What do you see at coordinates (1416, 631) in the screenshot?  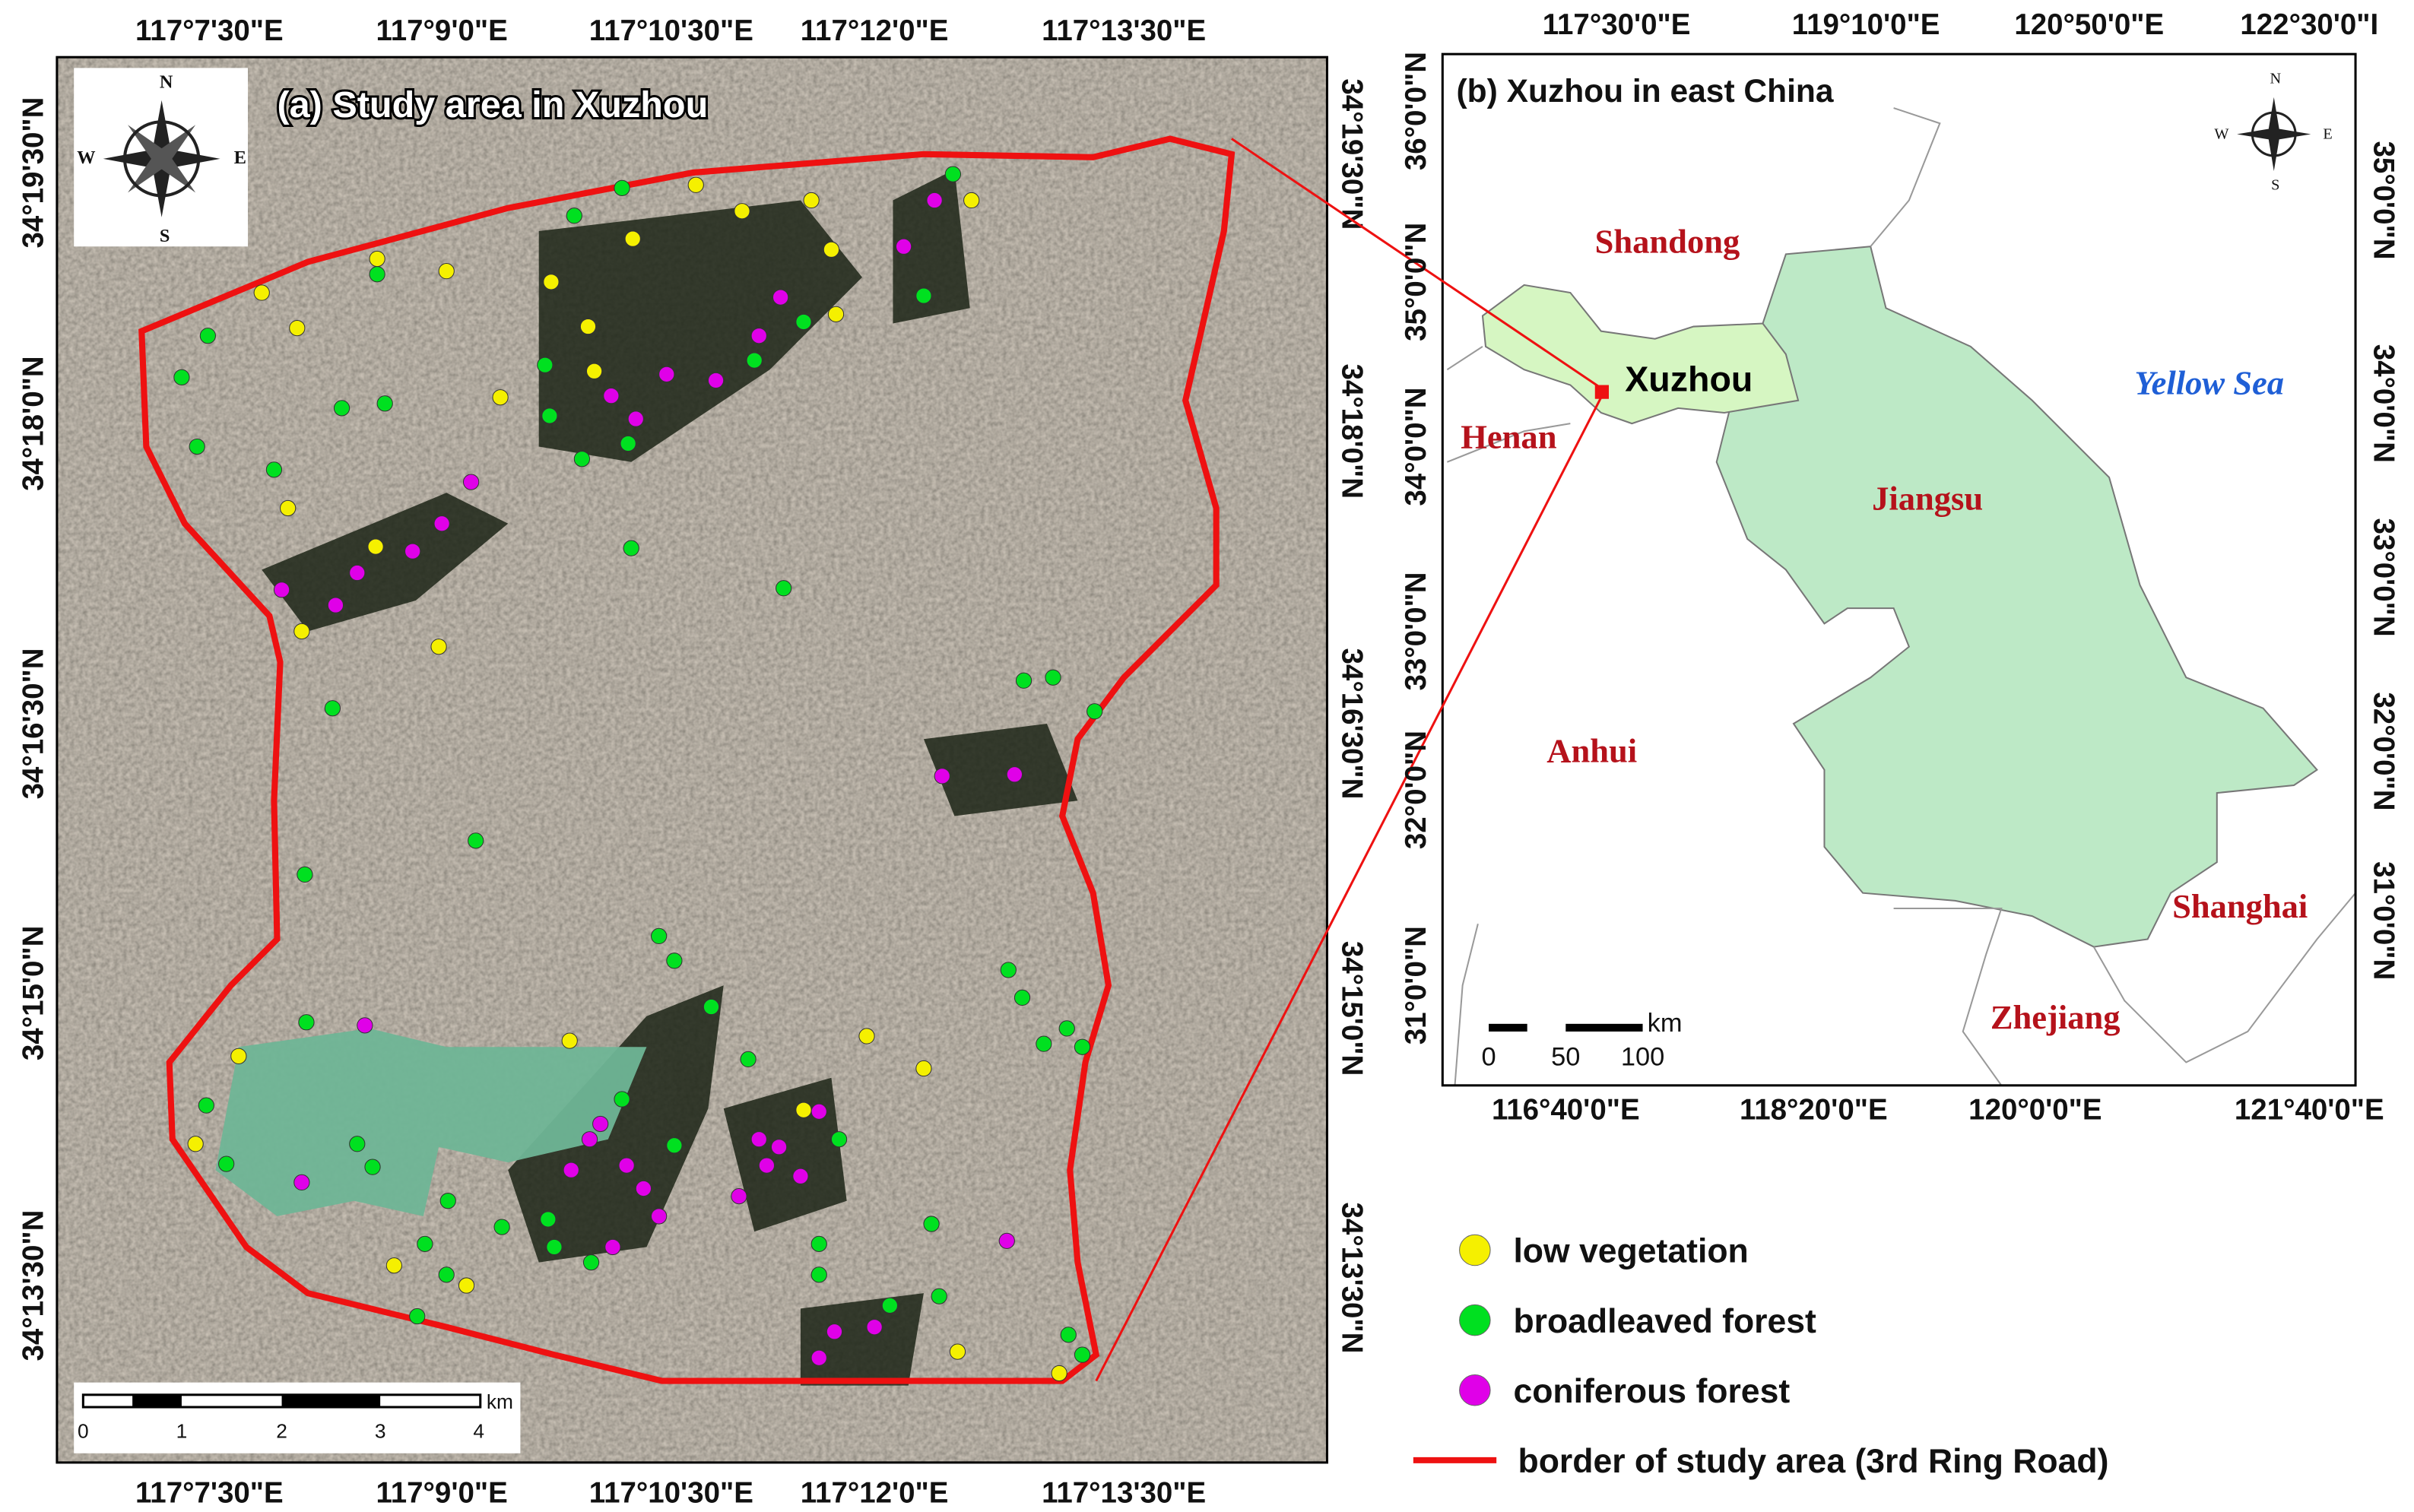 I see `left-lat-label: 33°0'0"N` at bounding box center [1416, 631].